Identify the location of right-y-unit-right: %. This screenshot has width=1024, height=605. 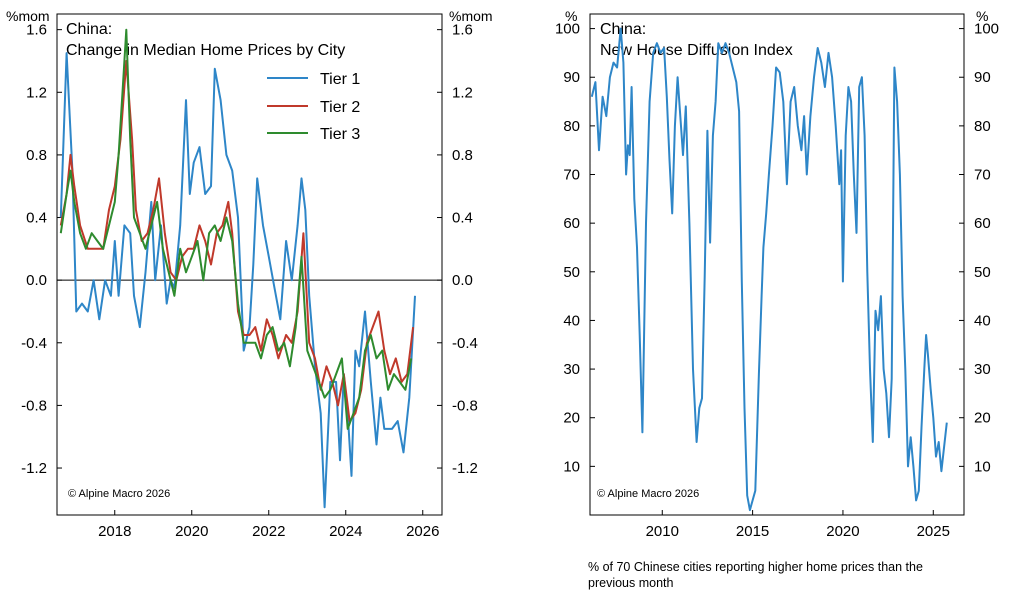
(982, 16).